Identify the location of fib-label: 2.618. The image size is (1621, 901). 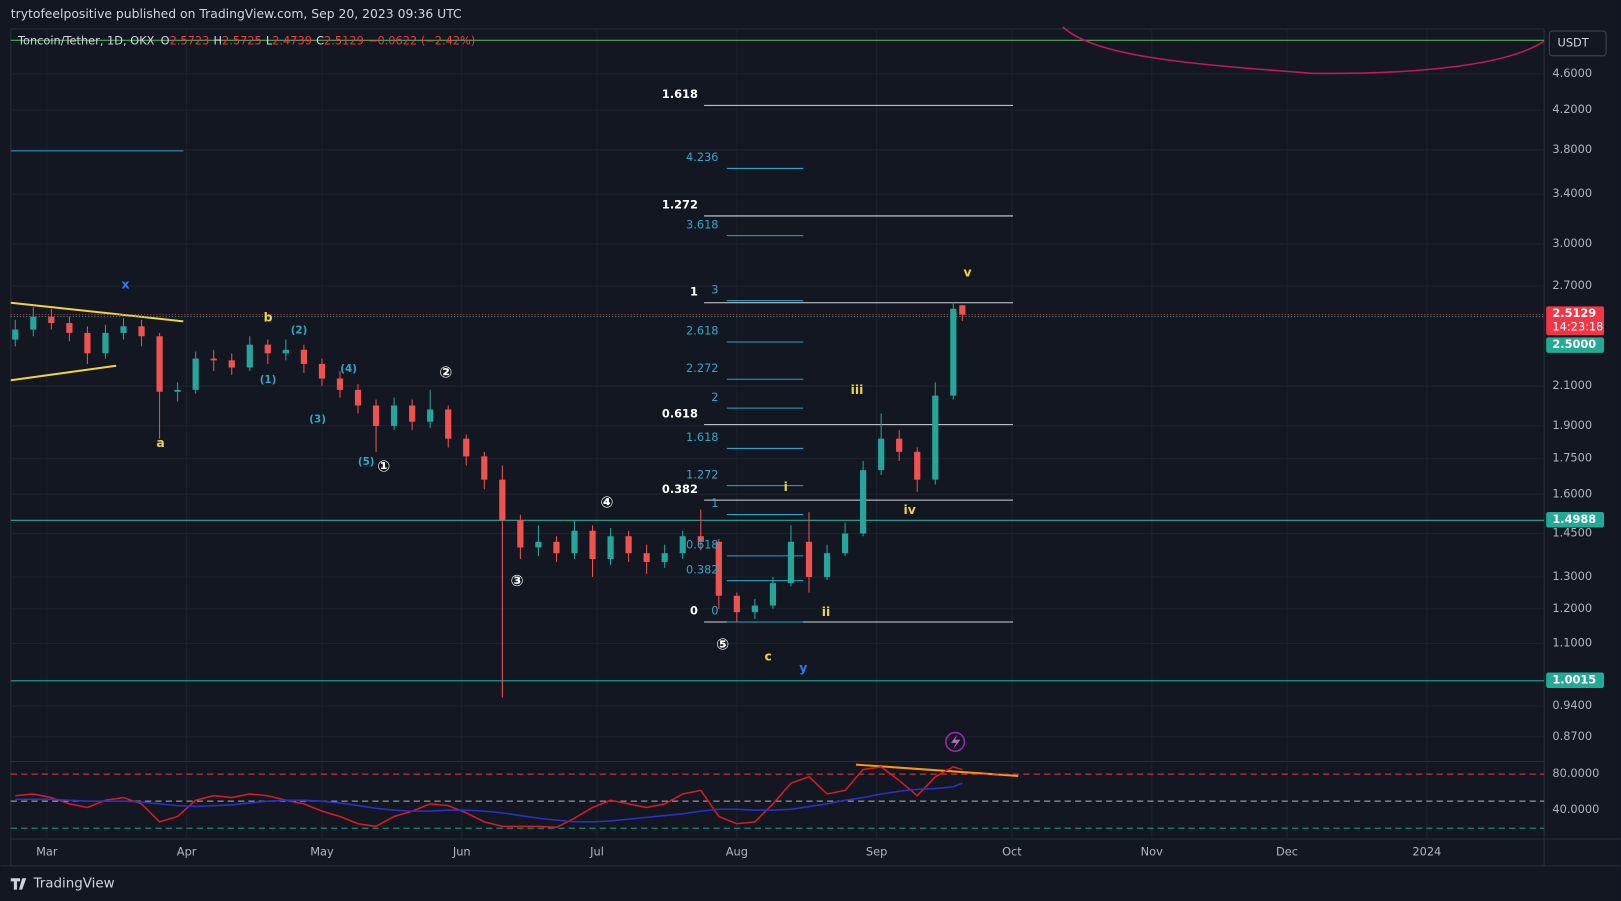
(702, 331).